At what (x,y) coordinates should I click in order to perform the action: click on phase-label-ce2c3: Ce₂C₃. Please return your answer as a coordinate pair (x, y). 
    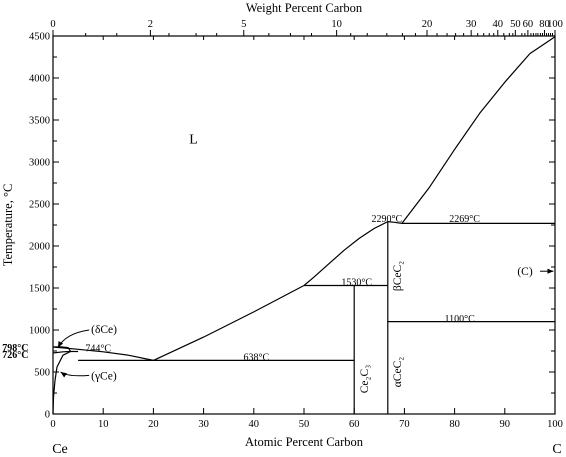
    Looking at the image, I should click on (365, 379).